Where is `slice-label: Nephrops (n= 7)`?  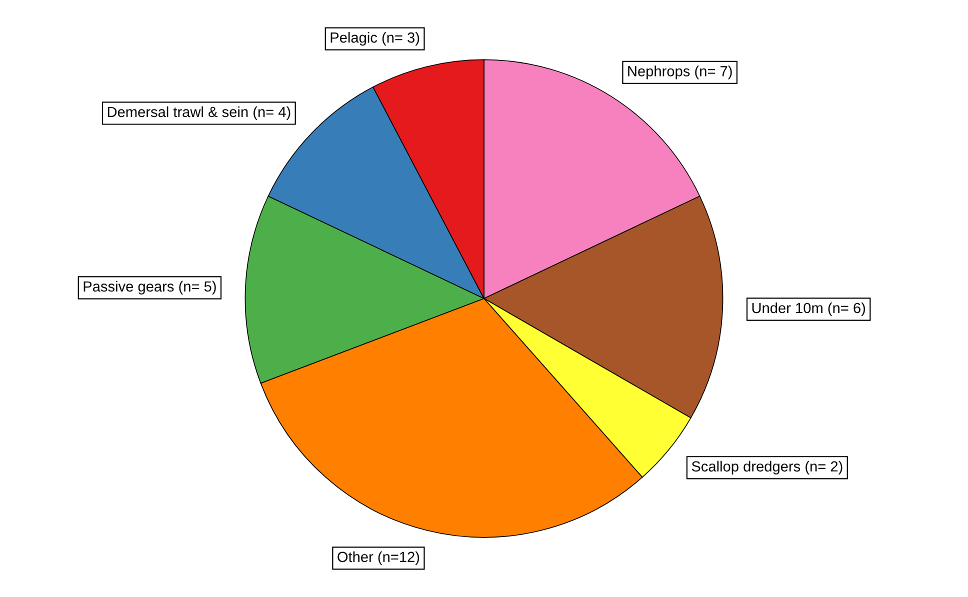 slice-label: Nephrops (n= 7) is located at coordinates (680, 73).